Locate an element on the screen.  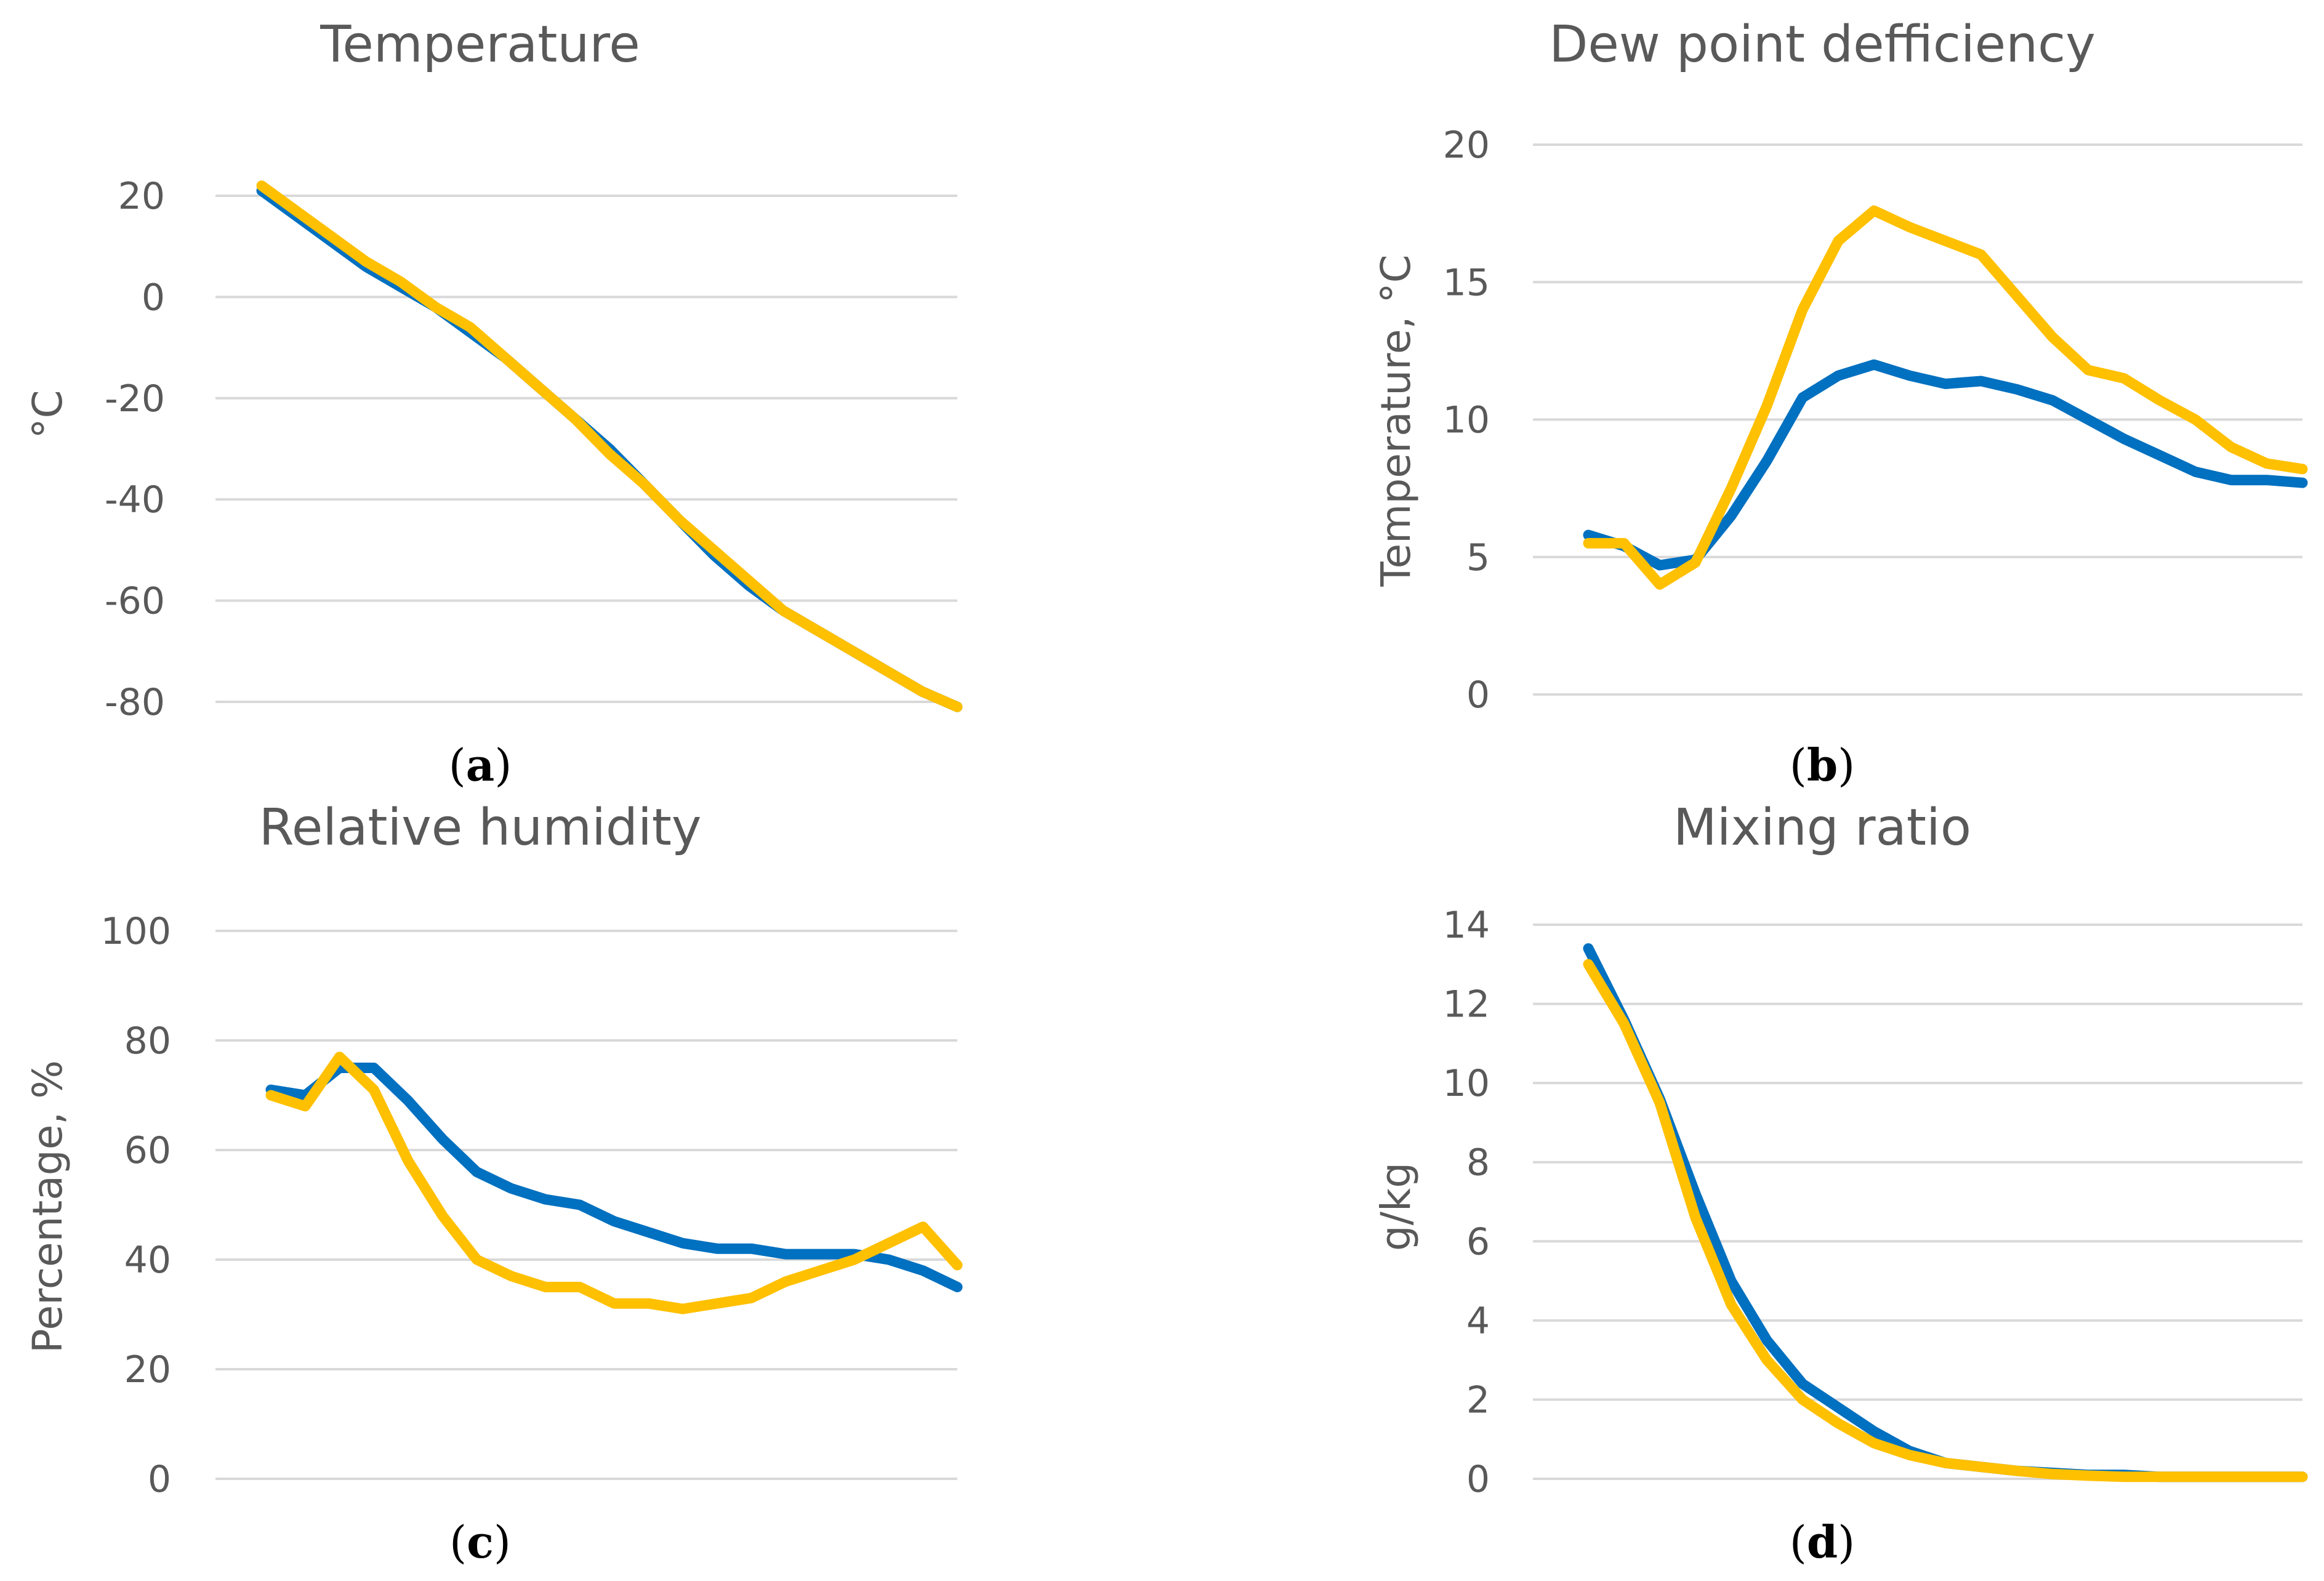
y-tick-label: 80 is located at coordinates (147, 1041).